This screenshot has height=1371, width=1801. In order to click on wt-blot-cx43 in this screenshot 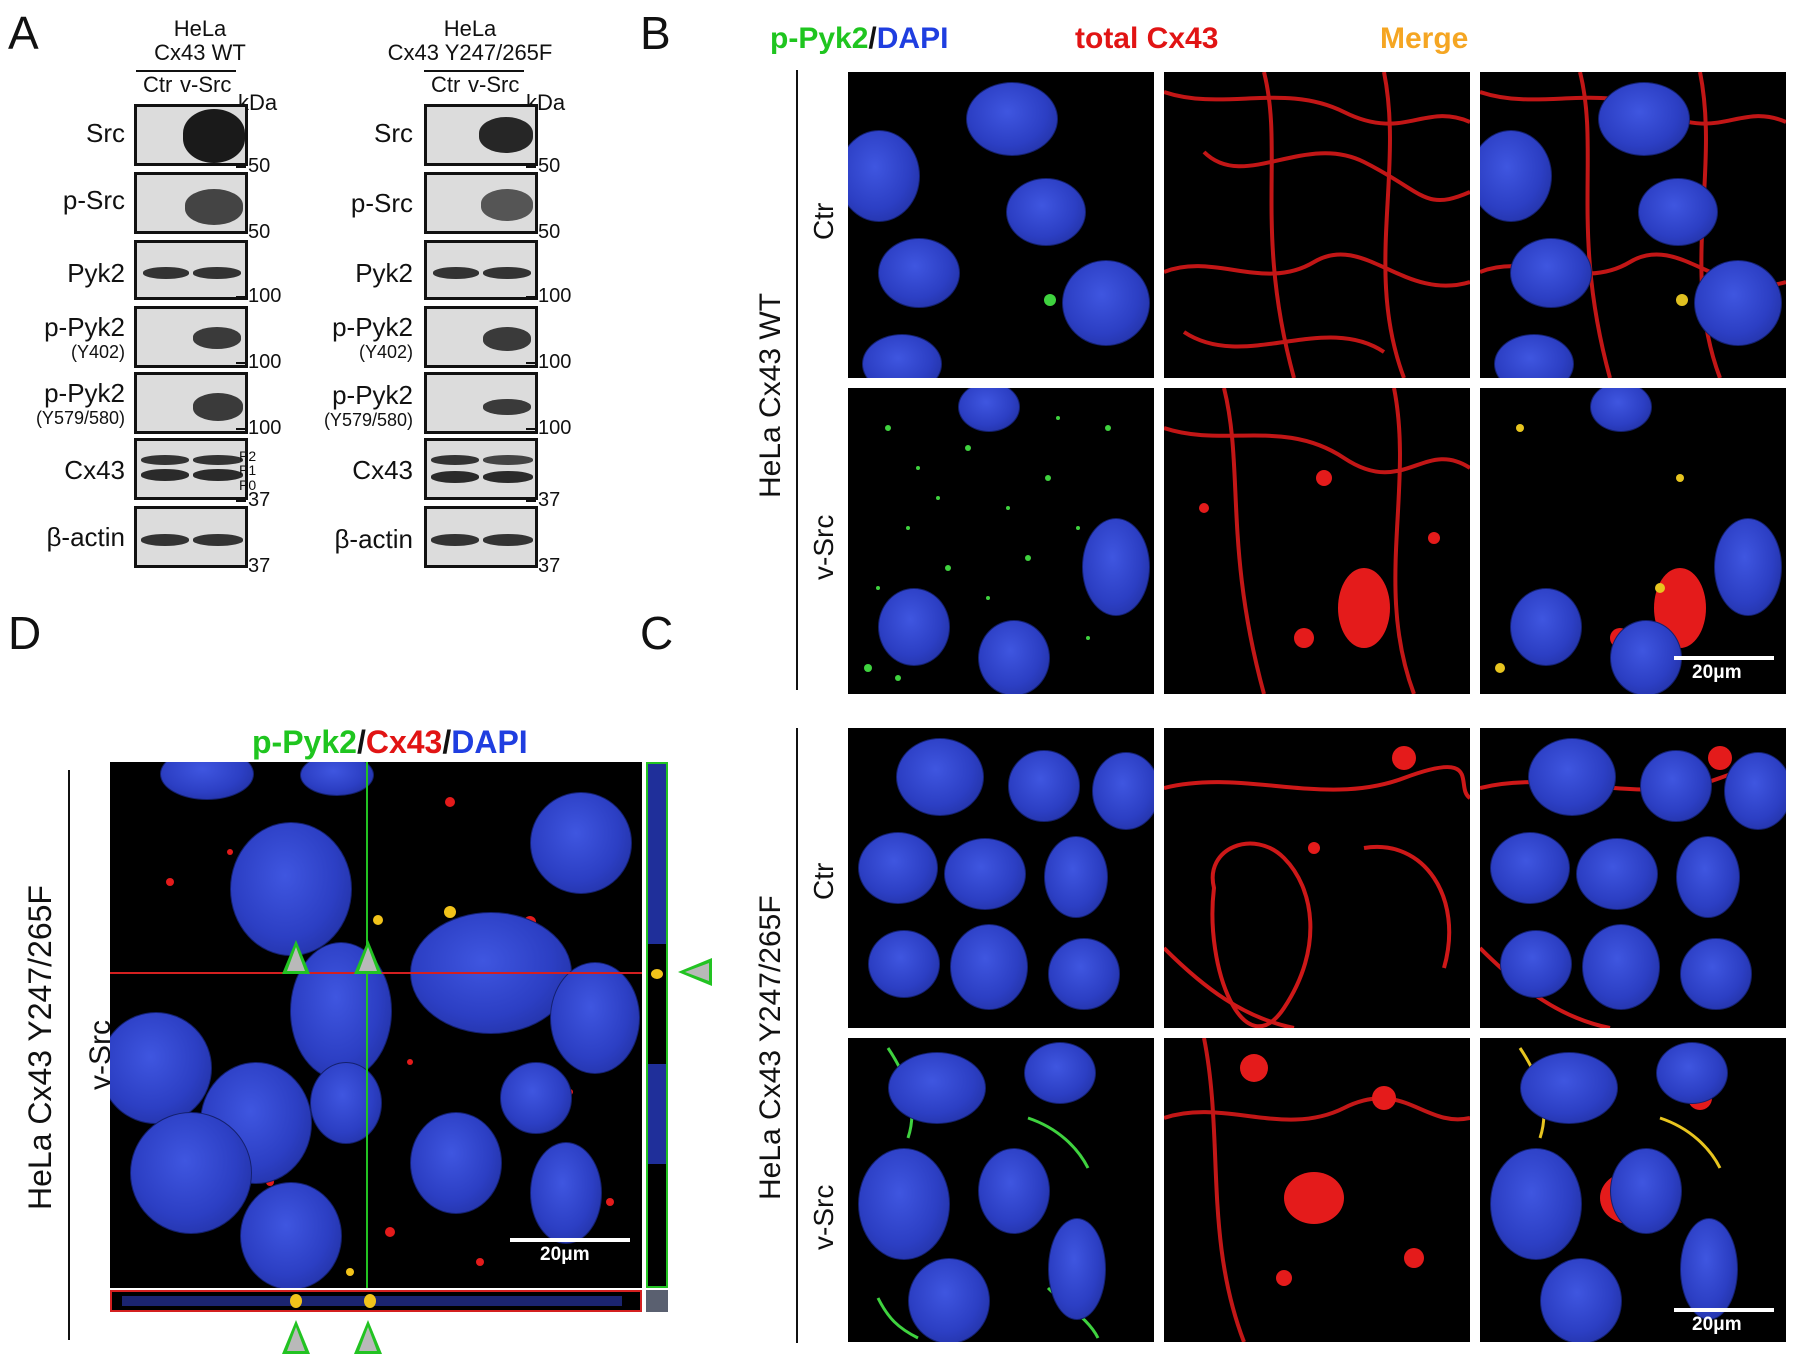, I will do `click(191, 469)`.